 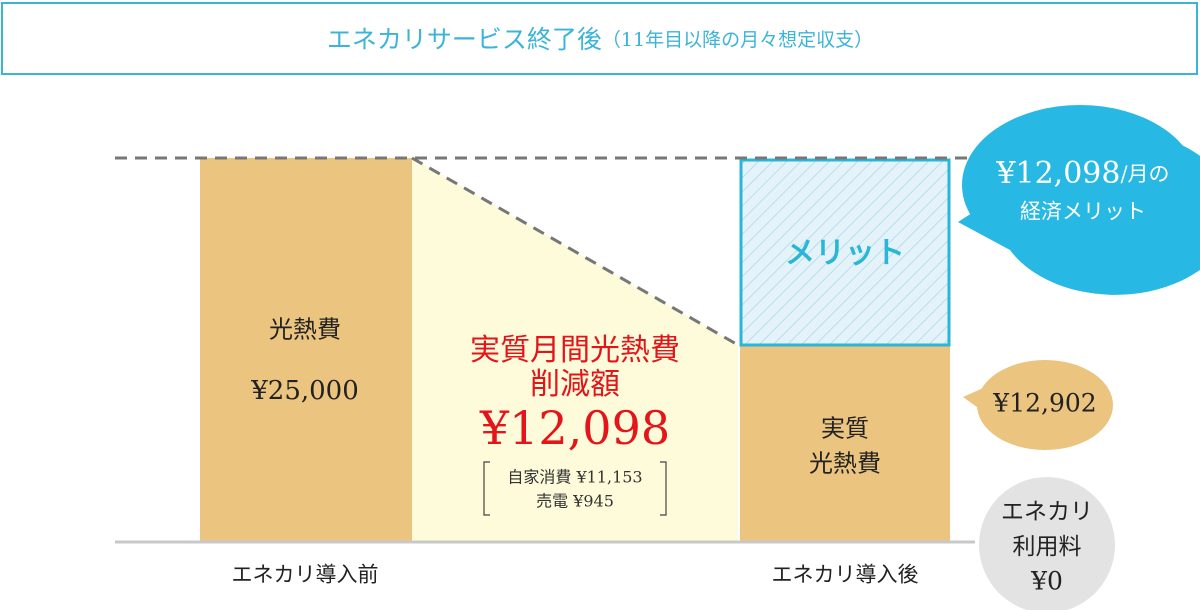 What do you see at coordinates (574, 428) in the screenshot?
I see `reduction-amount: ¥12,098` at bounding box center [574, 428].